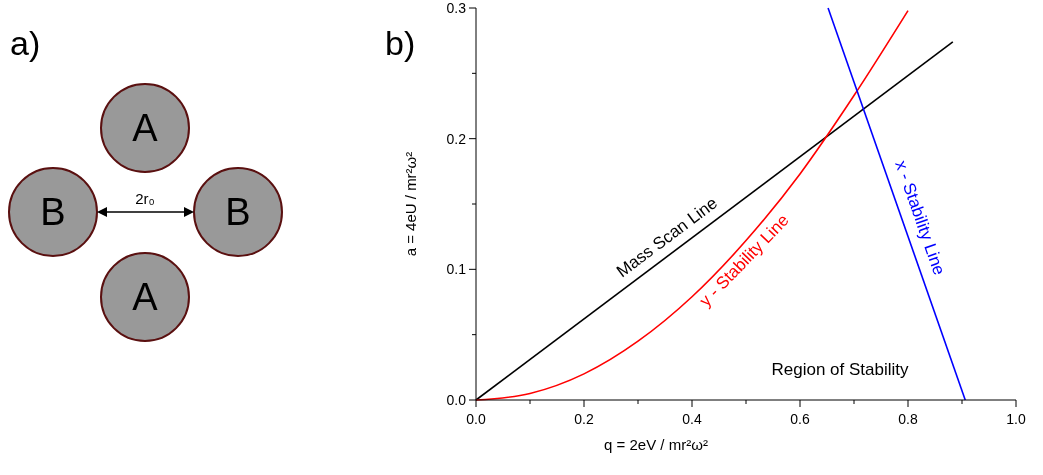 The height and width of the screenshot is (475, 1043). I want to click on x-tick-label: 1.0, so click(1016, 419).